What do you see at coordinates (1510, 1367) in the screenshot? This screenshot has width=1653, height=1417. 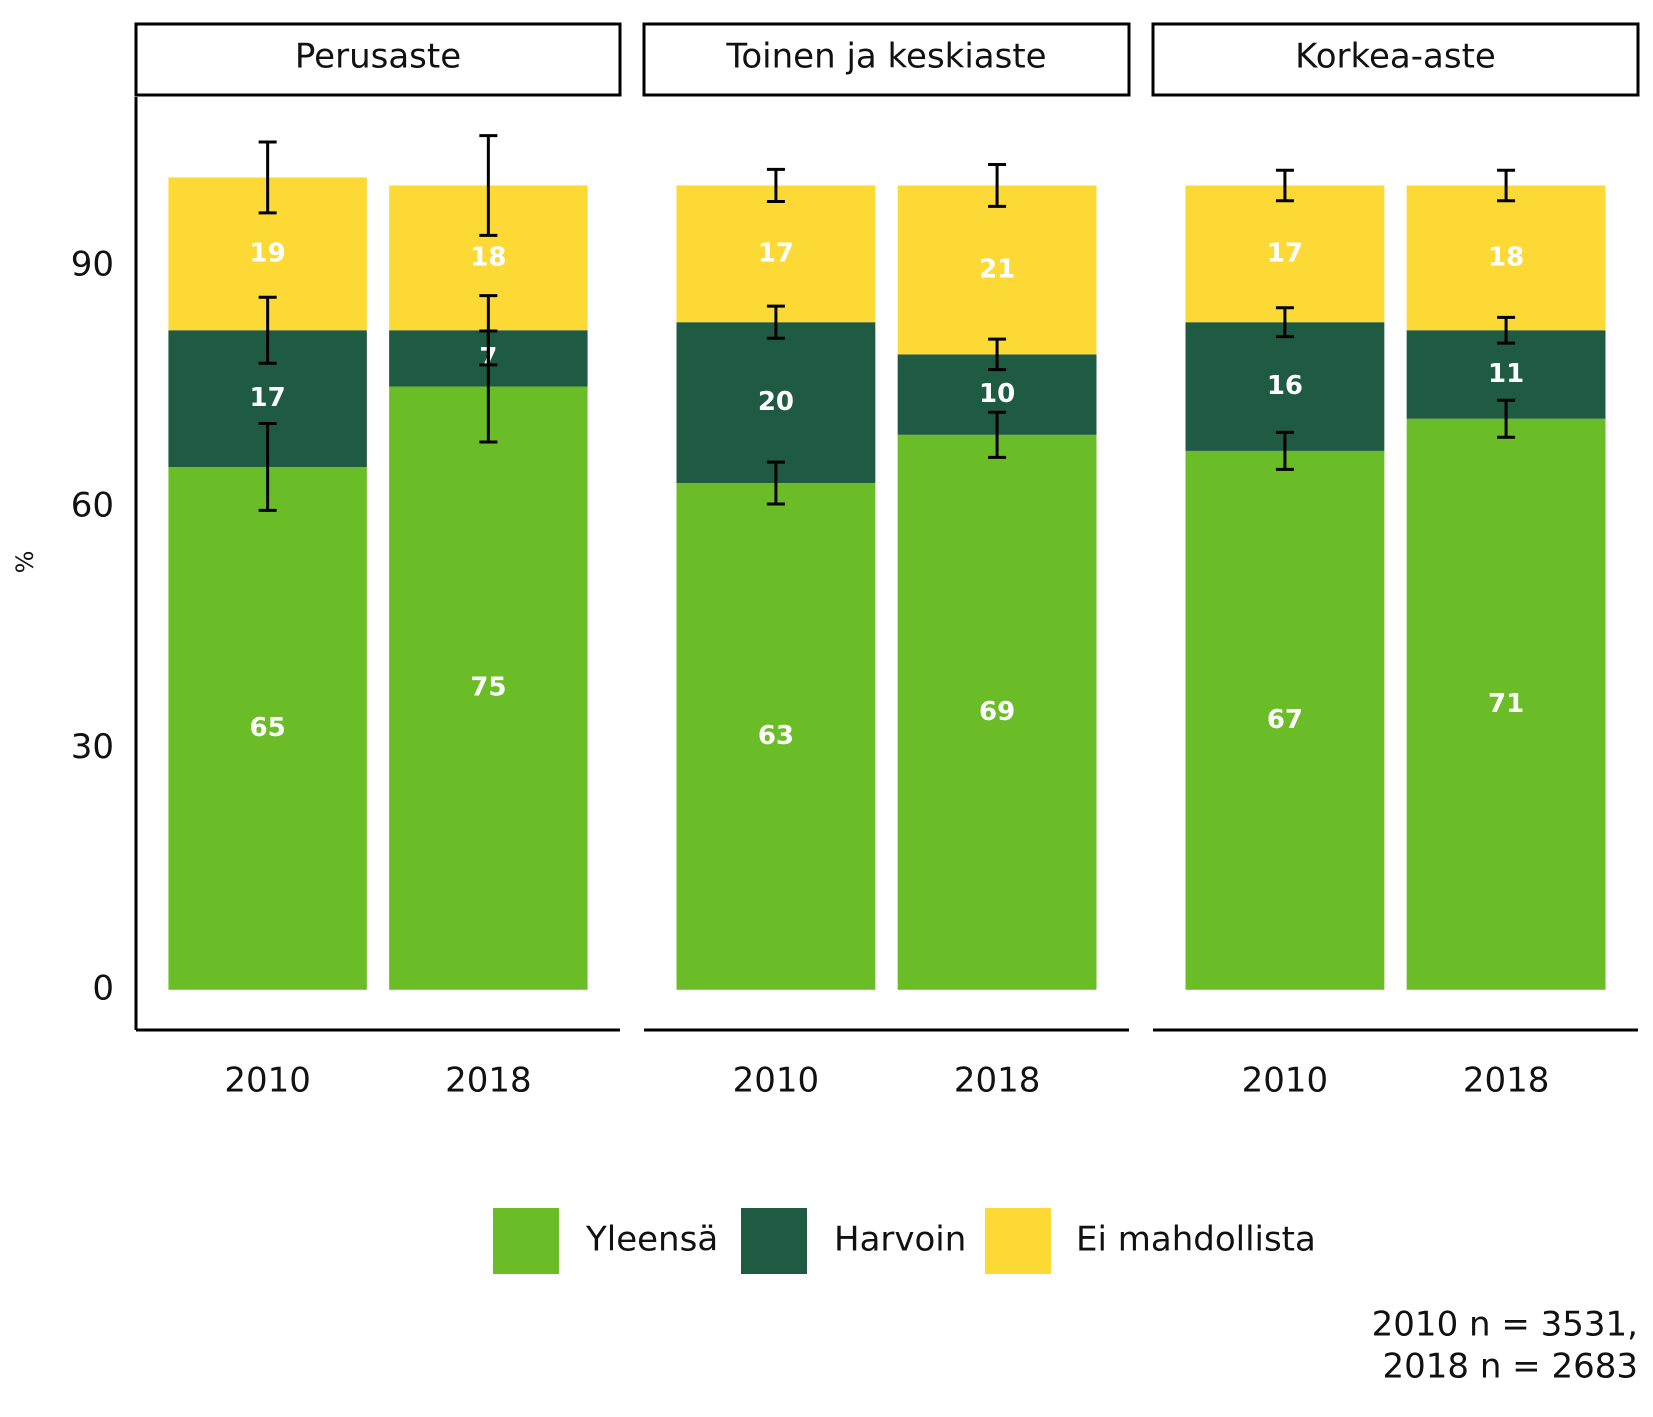 I see `note: 2018 n = 2683` at bounding box center [1510, 1367].